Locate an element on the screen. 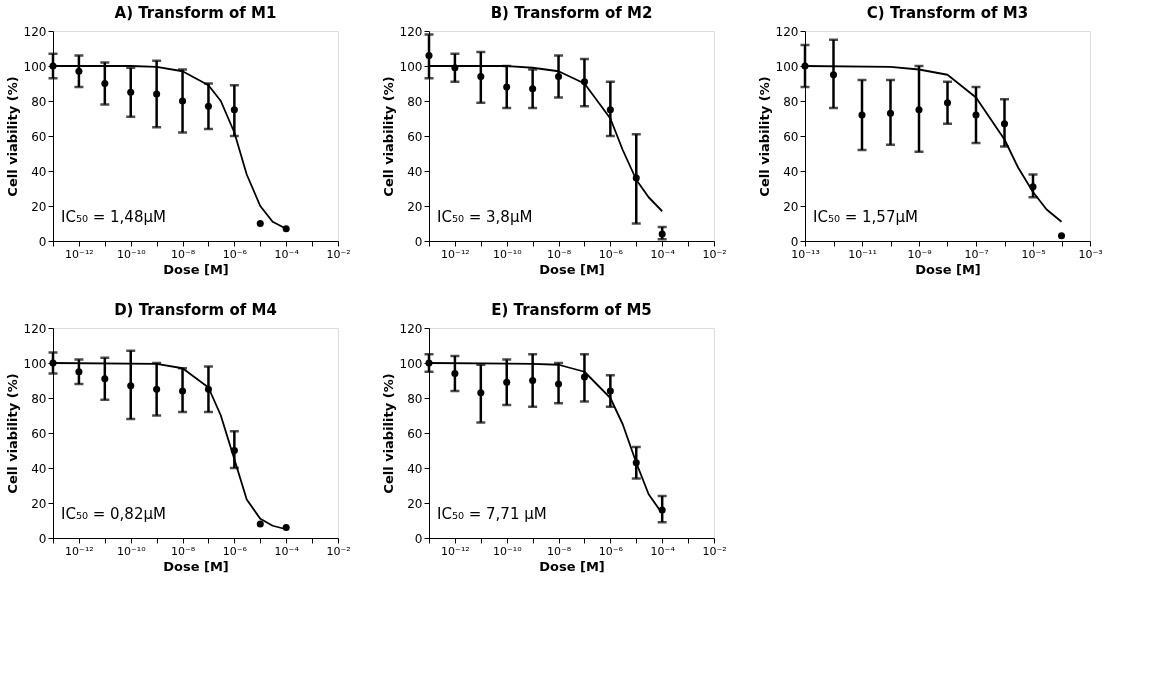 The width and height of the screenshot is (1173, 673). chart-title: B) Transform of M2 is located at coordinates (571, 13).